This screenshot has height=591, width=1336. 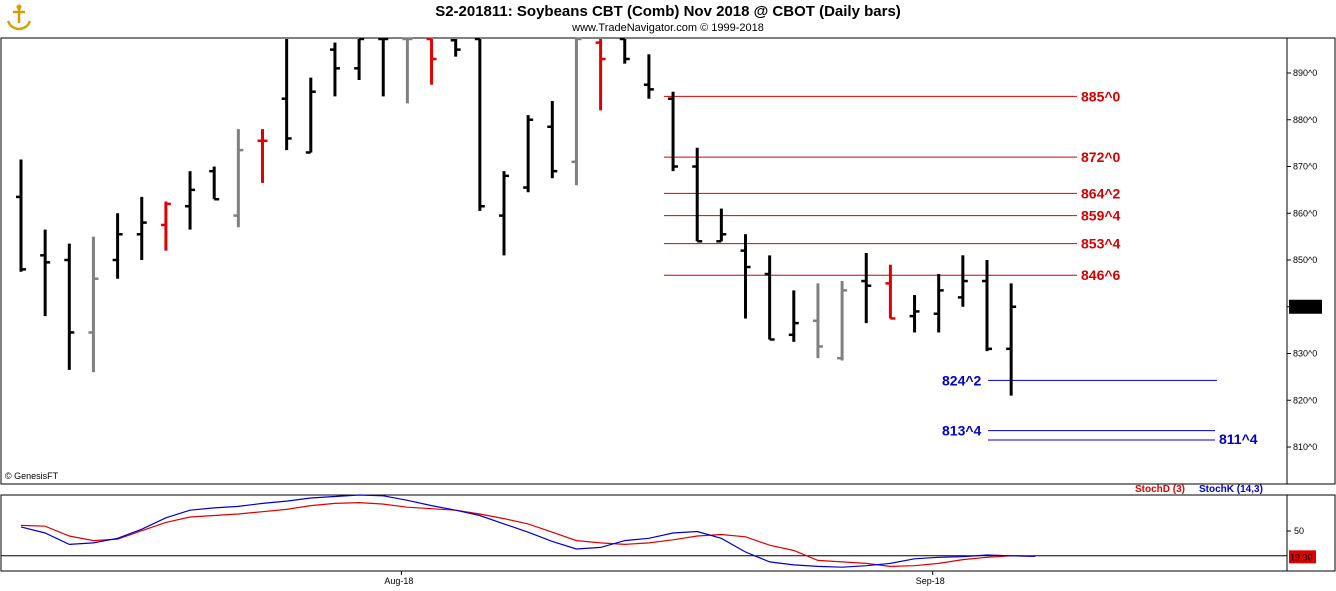 I want to click on last-price-label: 840^0, so click(x=1303, y=308).